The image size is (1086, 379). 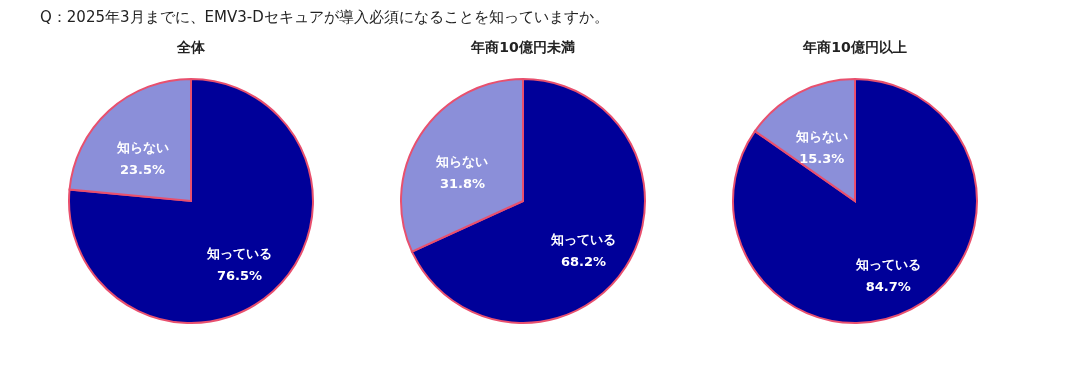 What do you see at coordinates (583, 261) in the screenshot?
I see `data-label: 68.2%` at bounding box center [583, 261].